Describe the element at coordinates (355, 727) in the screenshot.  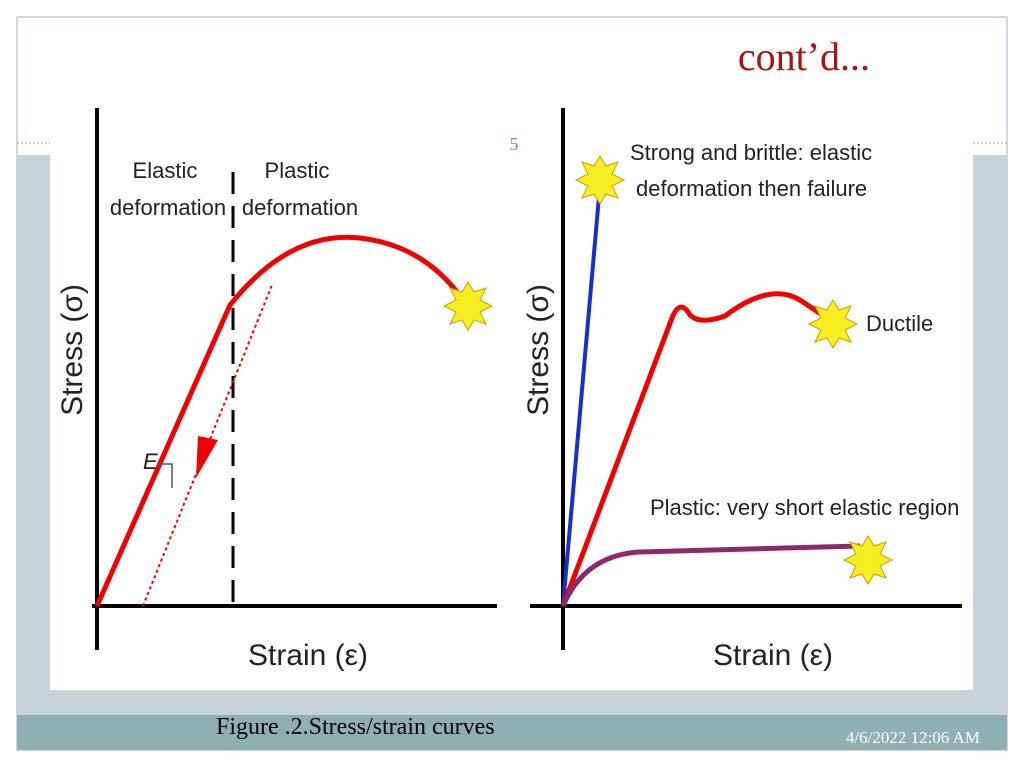
I see `figure-caption: Figure .2.Stress/strain curves` at that location.